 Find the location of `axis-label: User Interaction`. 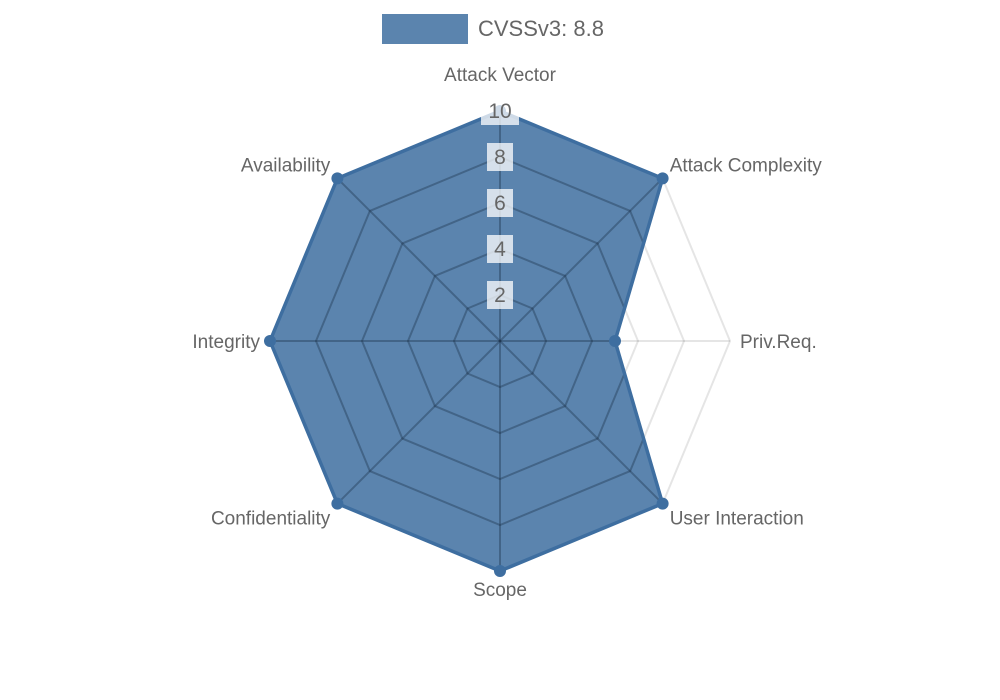

axis-label: User Interaction is located at coordinates (737, 519).